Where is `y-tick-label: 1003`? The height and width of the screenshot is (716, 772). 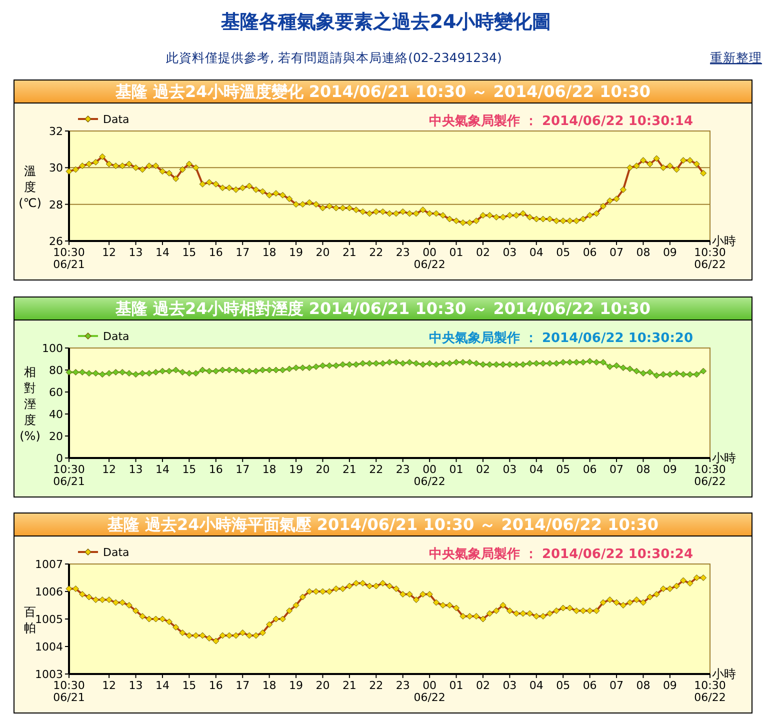
y-tick-label: 1003 is located at coordinates (49, 674).